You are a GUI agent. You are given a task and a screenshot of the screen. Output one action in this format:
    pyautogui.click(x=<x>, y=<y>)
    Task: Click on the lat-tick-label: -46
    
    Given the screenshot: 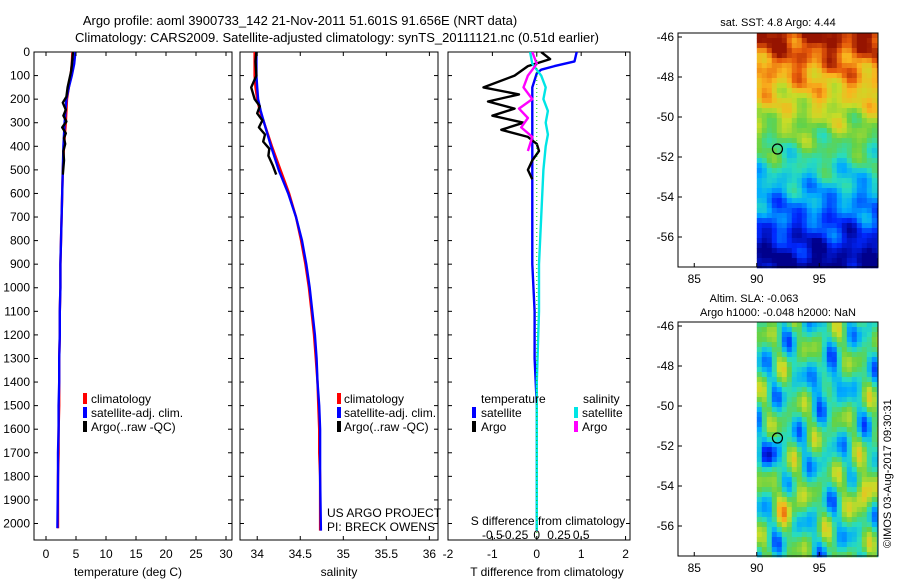 What is the action you would take?
    pyautogui.click(x=666, y=37)
    